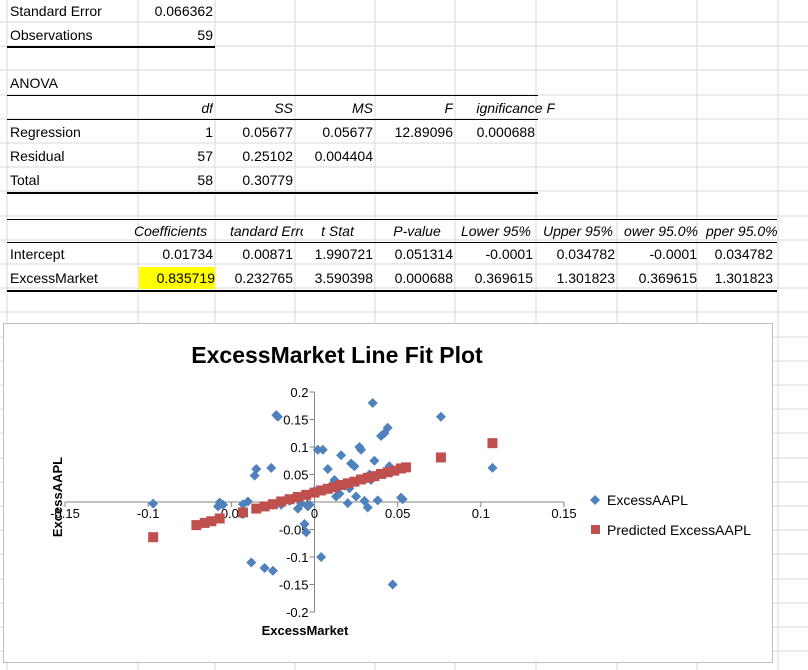 Image resolution: width=808 pixels, height=670 pixels. I want to click on coef-row-intercept-value: 0.051314, so click(423, 254).